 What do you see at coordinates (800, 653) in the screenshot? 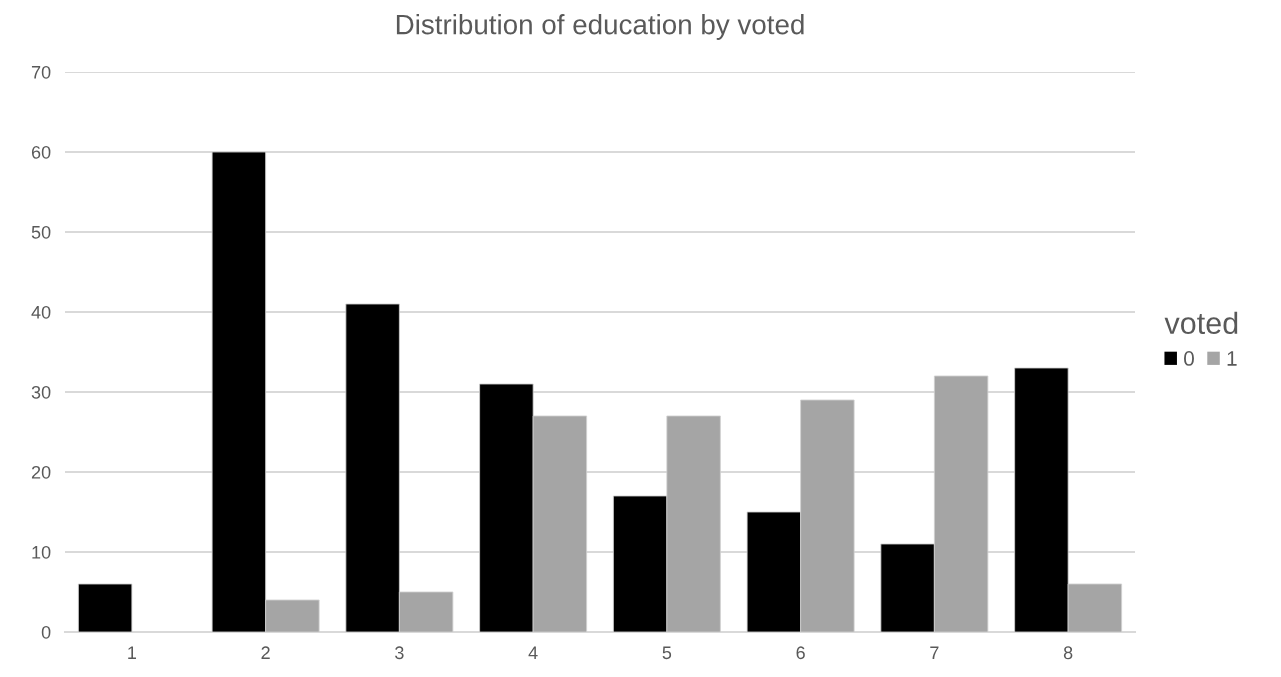
I see `x-tick-label: 6` at bounding box center [800, 653].